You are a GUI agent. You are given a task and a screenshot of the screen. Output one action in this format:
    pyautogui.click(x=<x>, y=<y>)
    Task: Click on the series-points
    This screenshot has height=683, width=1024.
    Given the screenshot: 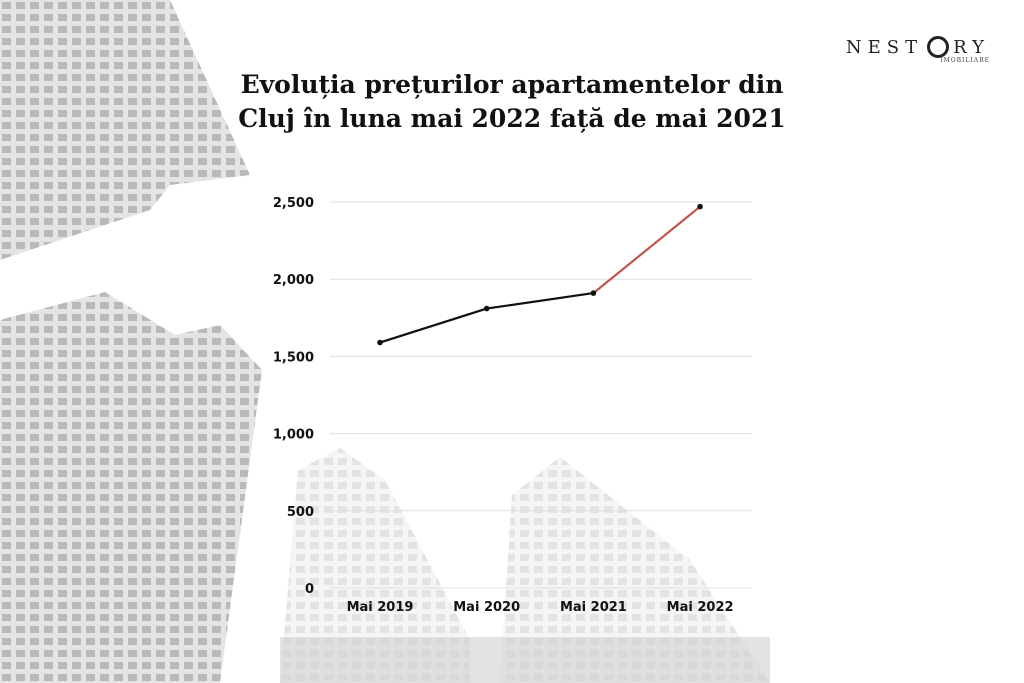 What is the action you would take?
    pyautogui.click(x=540, y=274)
    